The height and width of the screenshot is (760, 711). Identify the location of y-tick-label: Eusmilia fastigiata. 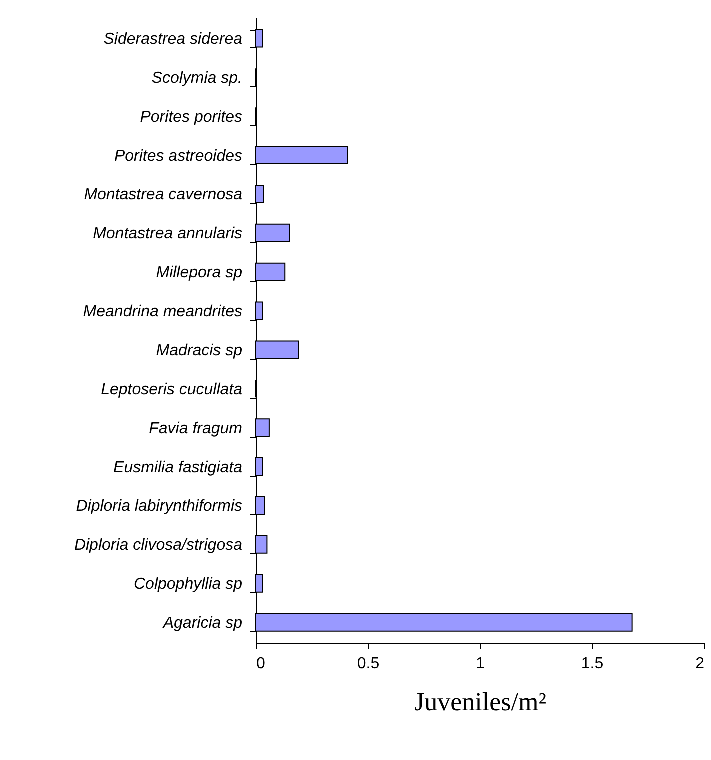
(178, 467).